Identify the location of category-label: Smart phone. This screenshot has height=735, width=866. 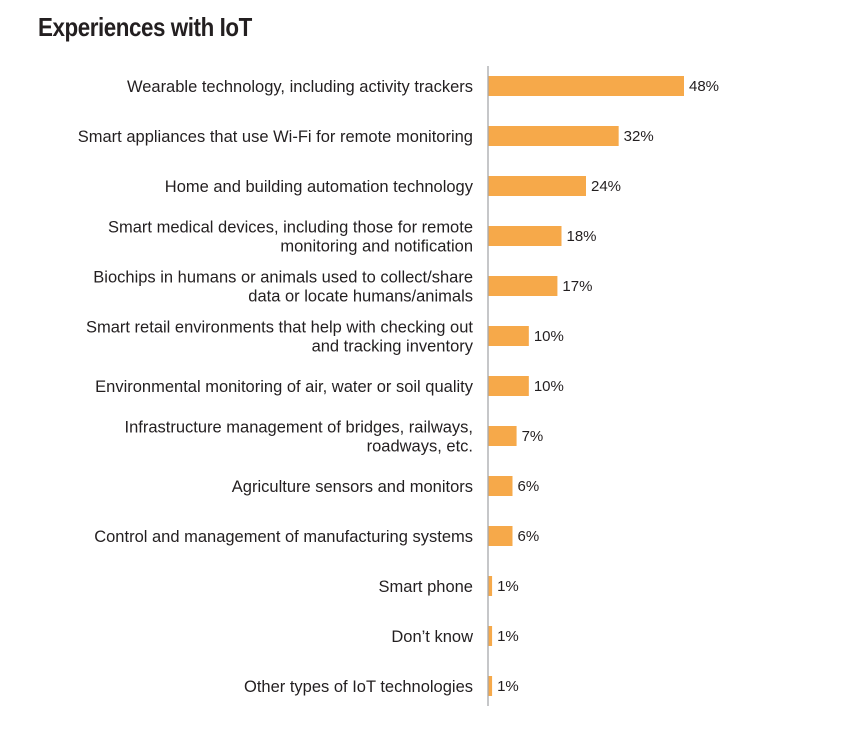
(426, 587).